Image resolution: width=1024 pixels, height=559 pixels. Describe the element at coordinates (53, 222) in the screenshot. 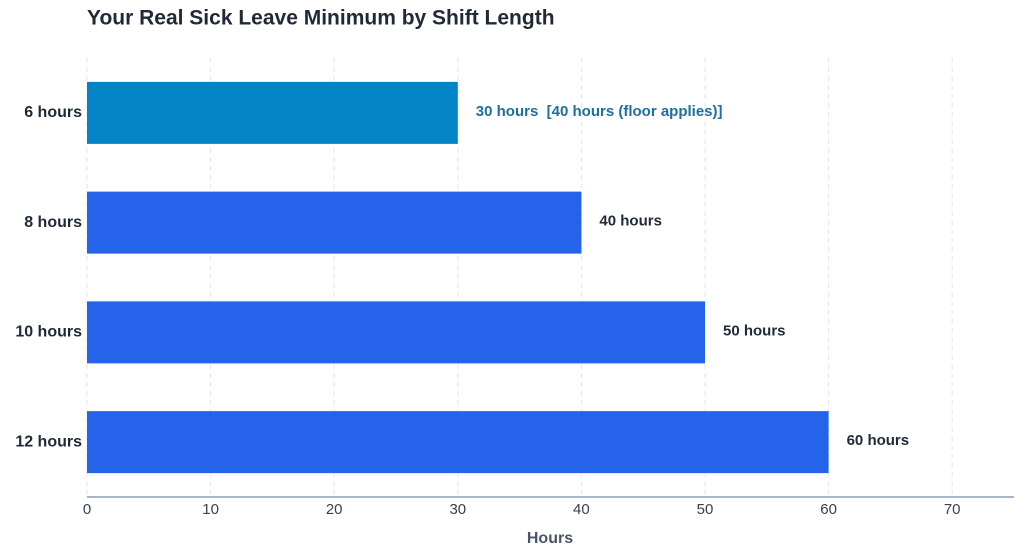

I see `y-tick-label: 8 hours` at that location.